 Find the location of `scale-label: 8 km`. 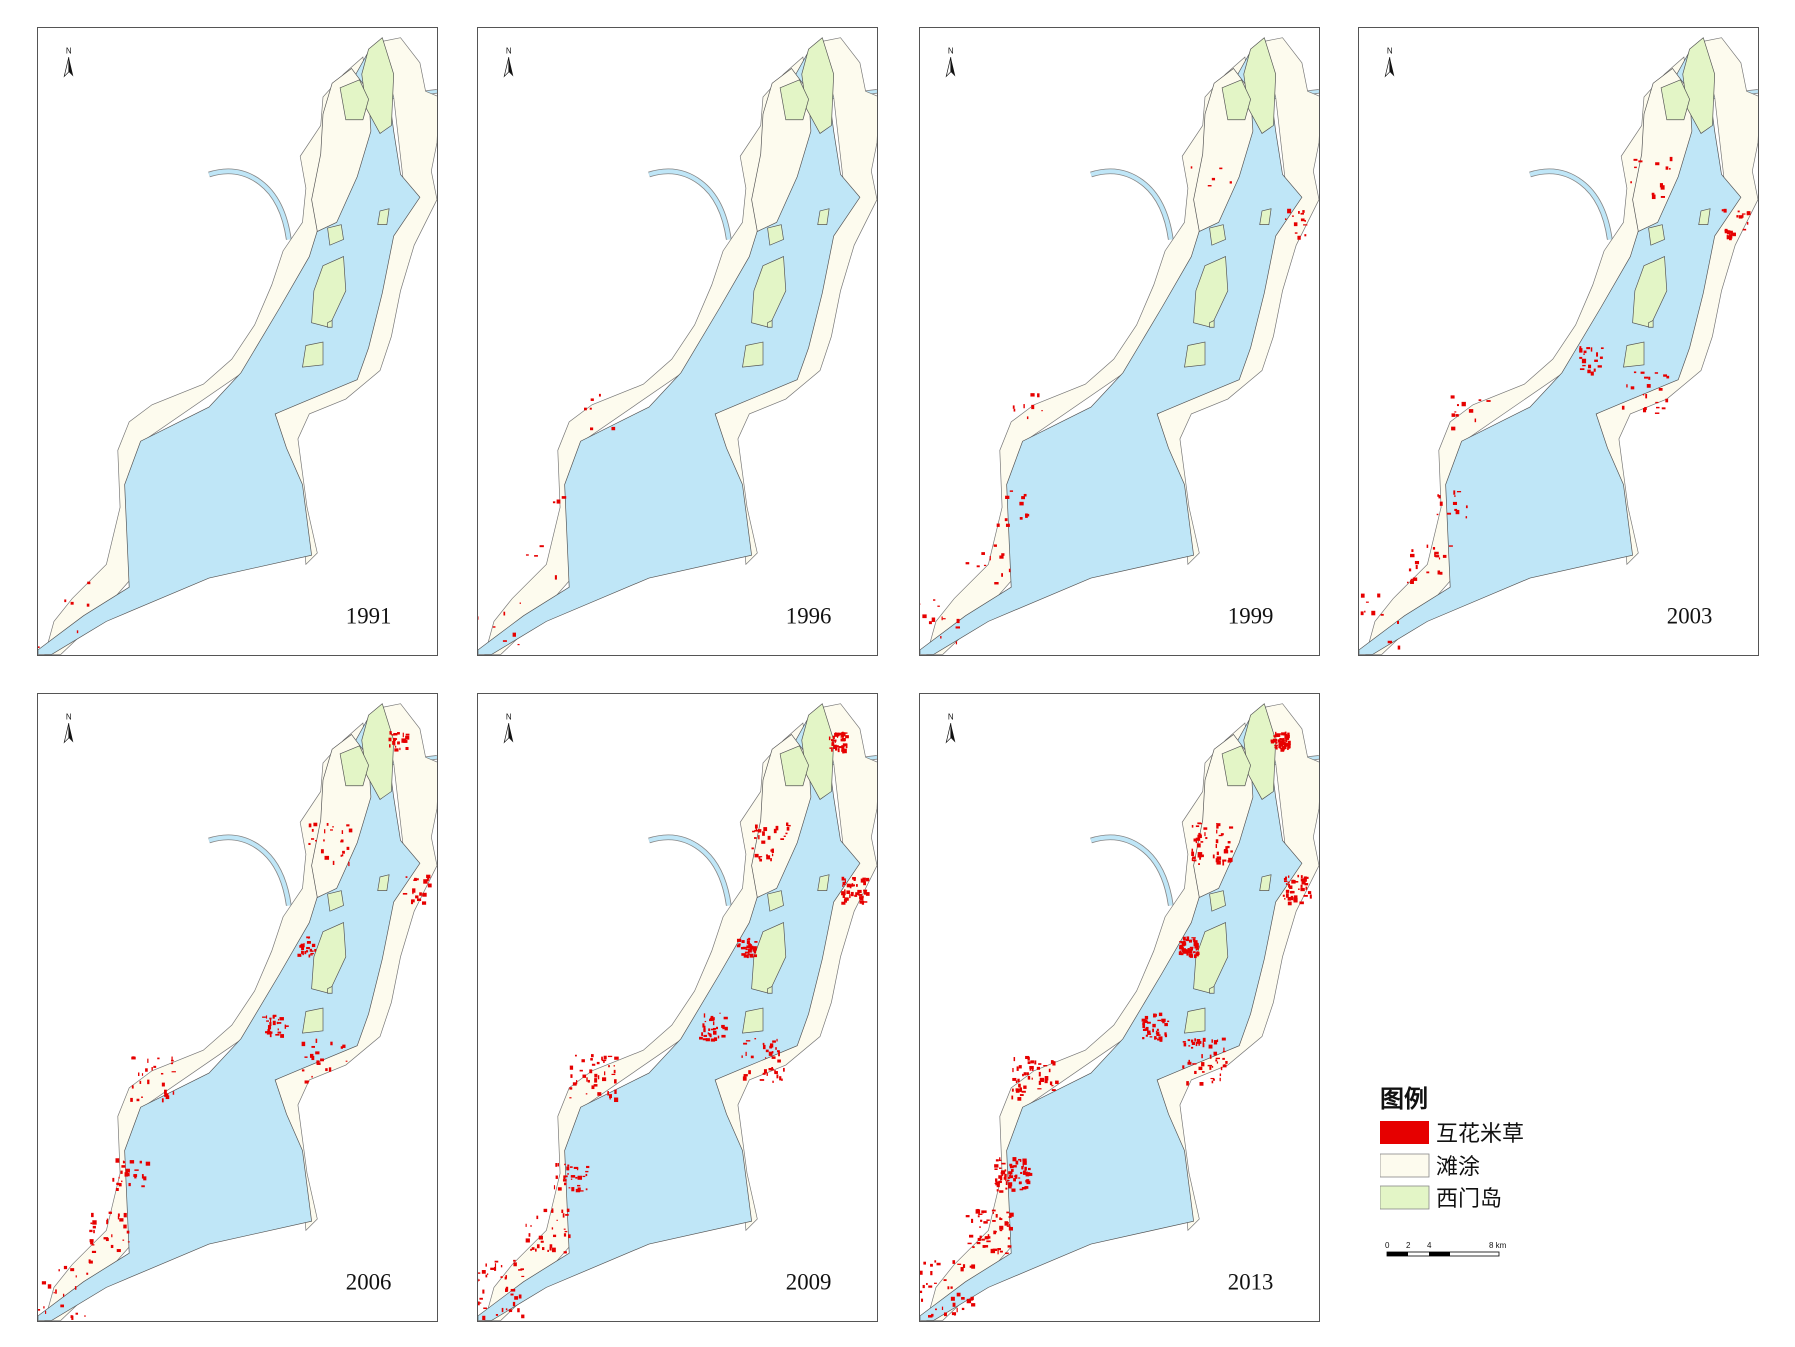

scale-label: 8 km is located at coordinates (1498, 1245).